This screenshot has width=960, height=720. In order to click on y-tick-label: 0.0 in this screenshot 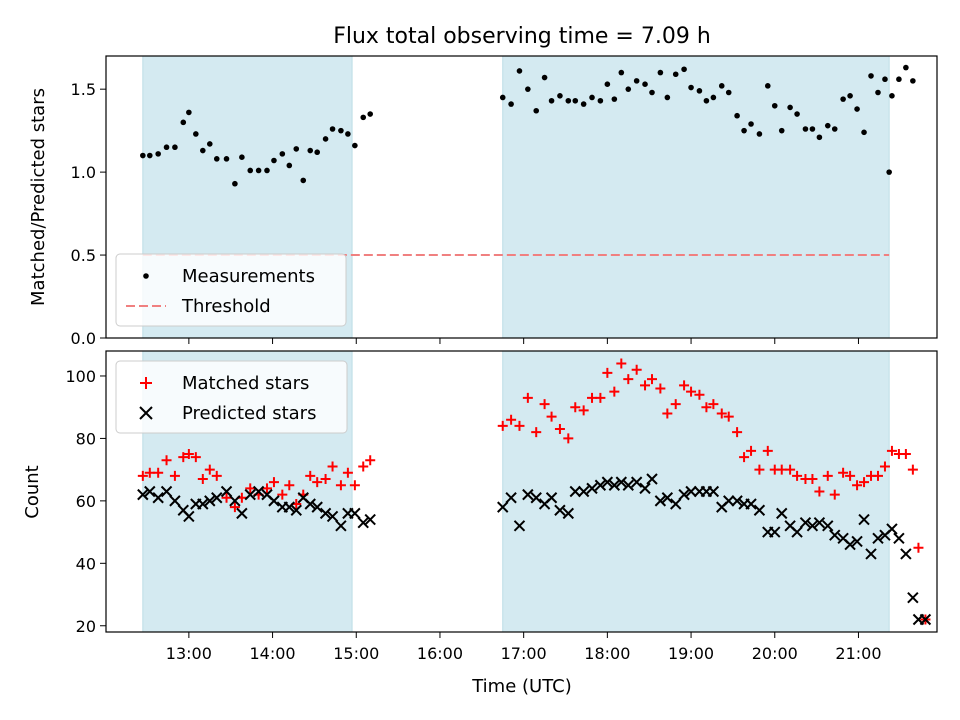, I will do `click(83, 338)`.